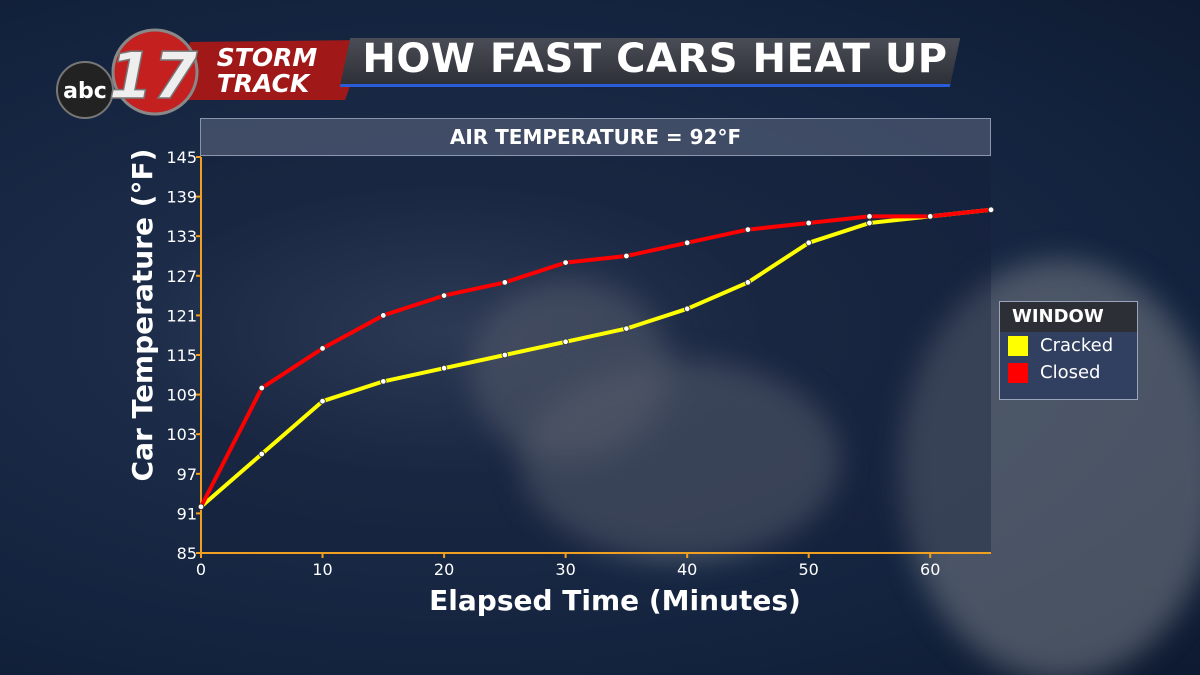 This screenshot has width=1200, height=675. Describe the element at coordinates (187, 474) in the screenshot. I see `y-tick-label: 97` at that location.